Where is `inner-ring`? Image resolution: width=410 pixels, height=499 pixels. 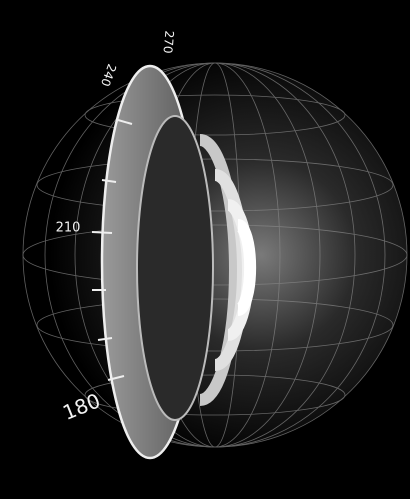 inner-ring is located at coordinates (175, 268).